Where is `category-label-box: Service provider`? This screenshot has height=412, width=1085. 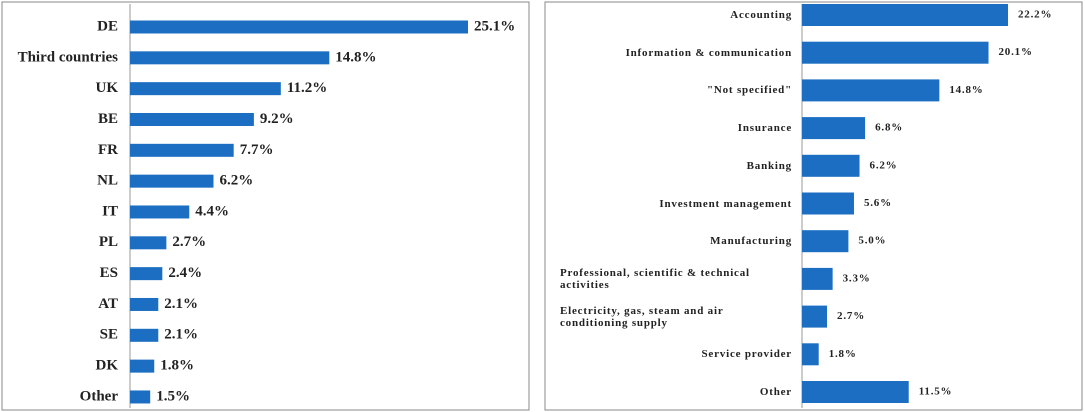 category-label-box: Service provider is located at coordinates (668, 354).